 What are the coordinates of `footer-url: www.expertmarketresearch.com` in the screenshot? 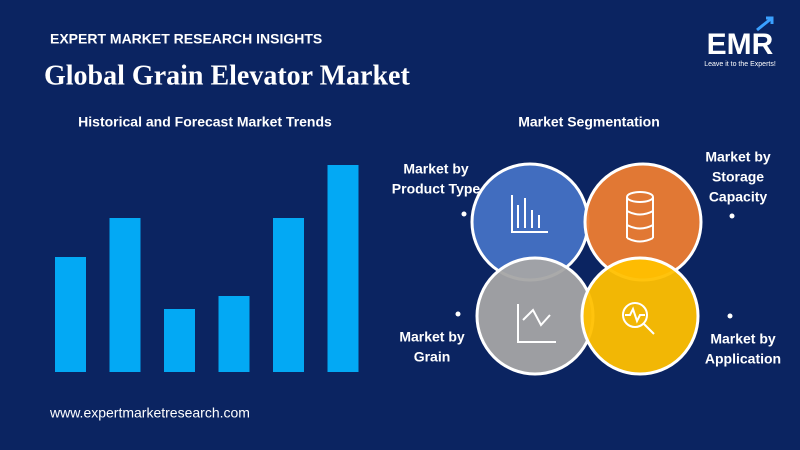 It's located at (149, 413).